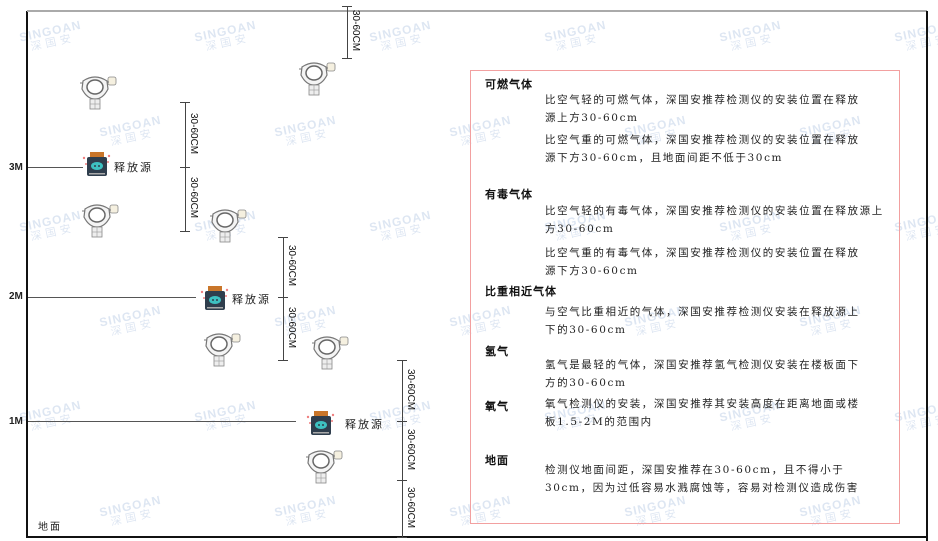 This screenshot has height=541, width=938. Describe the element at coordinates (497, 460) in the screenshot. I see `floor-title: 地面` at that location.